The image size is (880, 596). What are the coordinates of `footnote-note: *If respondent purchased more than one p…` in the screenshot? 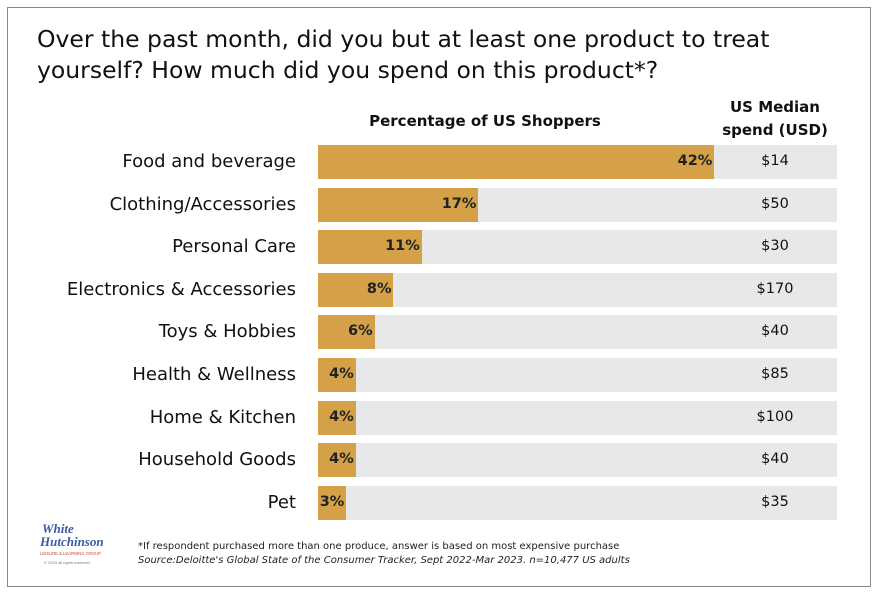 It's located at (379, 546).